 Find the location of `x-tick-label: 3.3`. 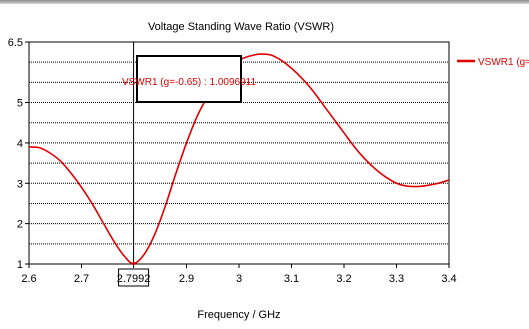

x-tick-label: 3.3 is located at coordinates (396, 279).